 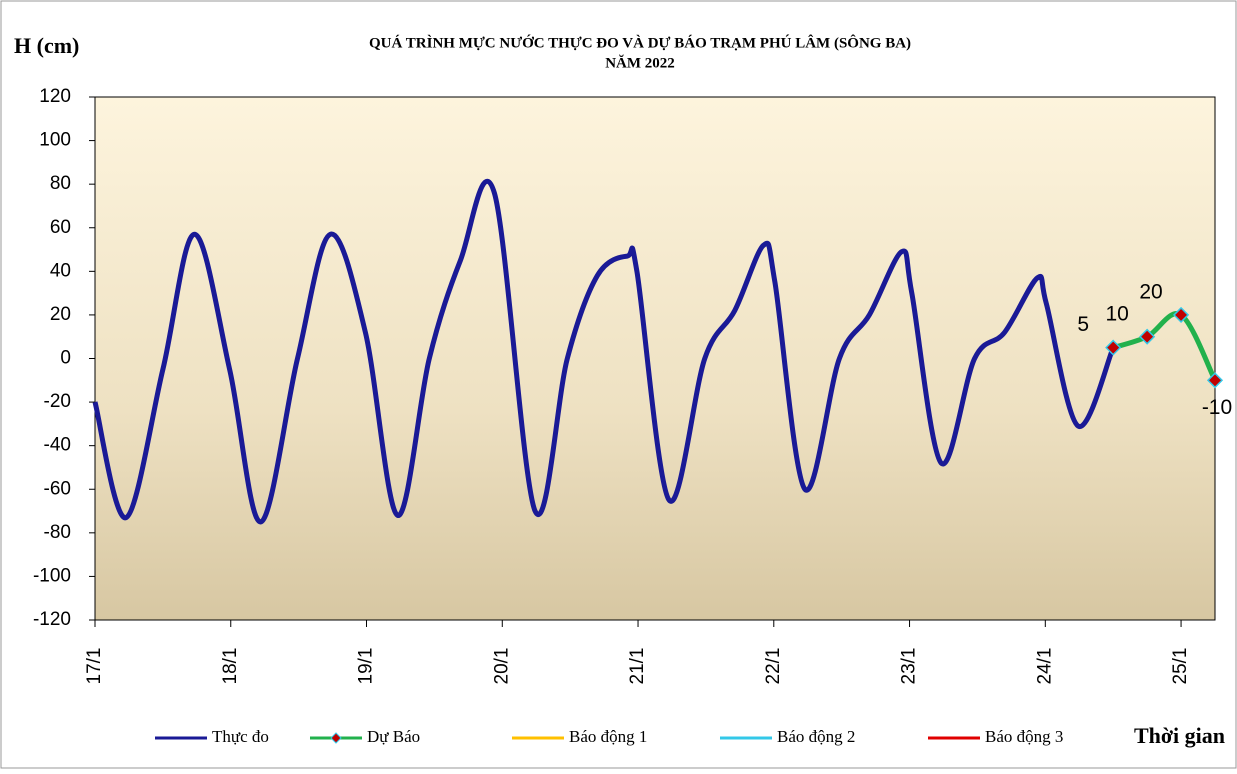 What do you see at coordinates (1179, 735) in the screenshot?
I see `x-axis-label: Thời gian` at bounding box center [1179, 735].